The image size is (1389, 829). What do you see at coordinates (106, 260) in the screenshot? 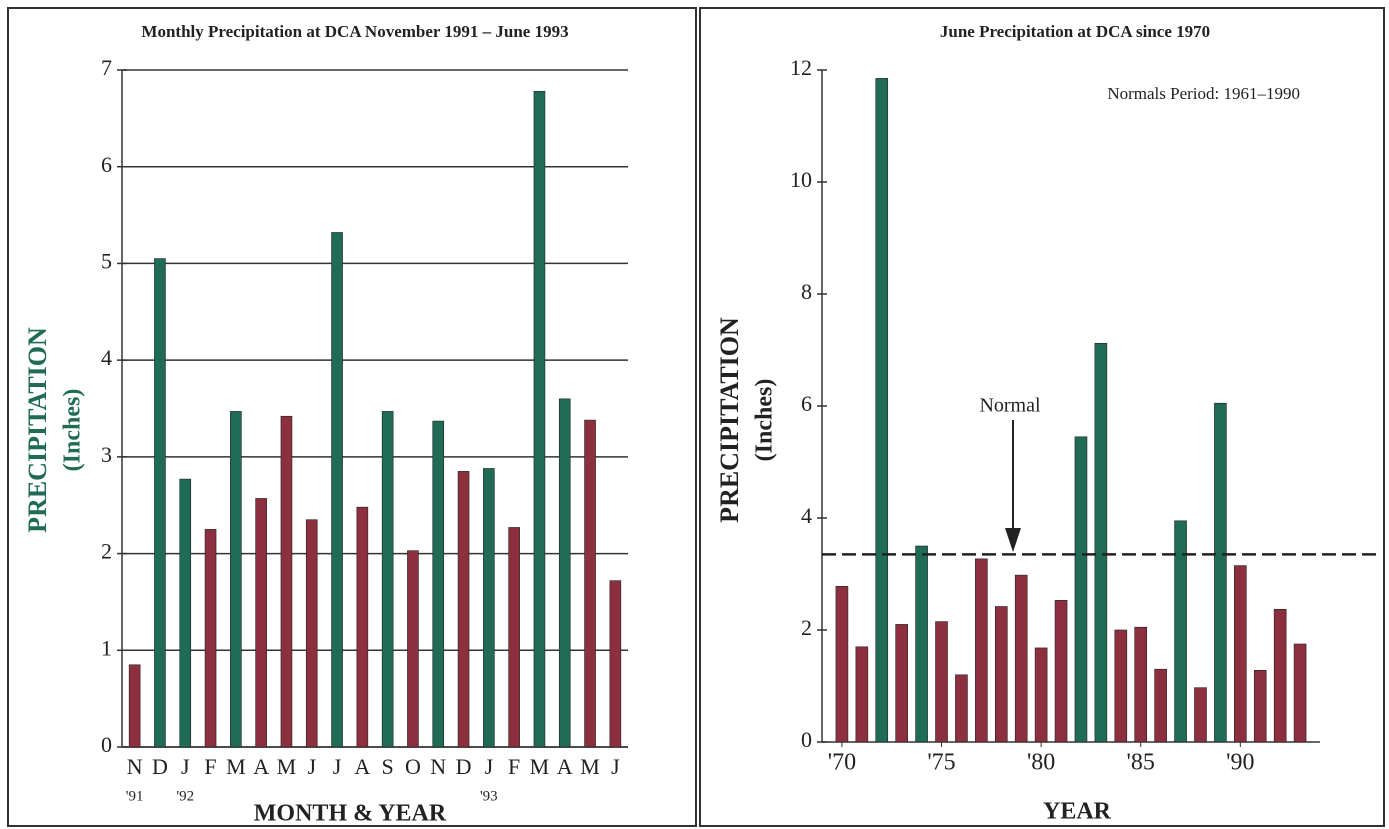
I see `y-tick-label: 5` at bounding box center [106, 260].